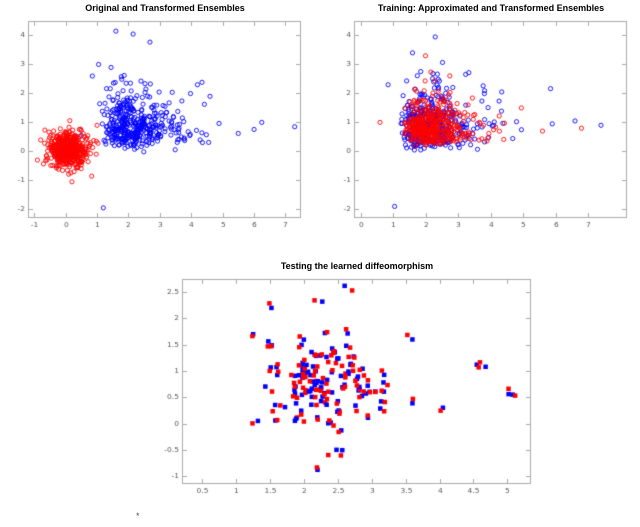 This screenshot has height=527, width=640. I want to click on plot-title-original-transformed: Original and Transformed Ensembles, so click(165, 8).